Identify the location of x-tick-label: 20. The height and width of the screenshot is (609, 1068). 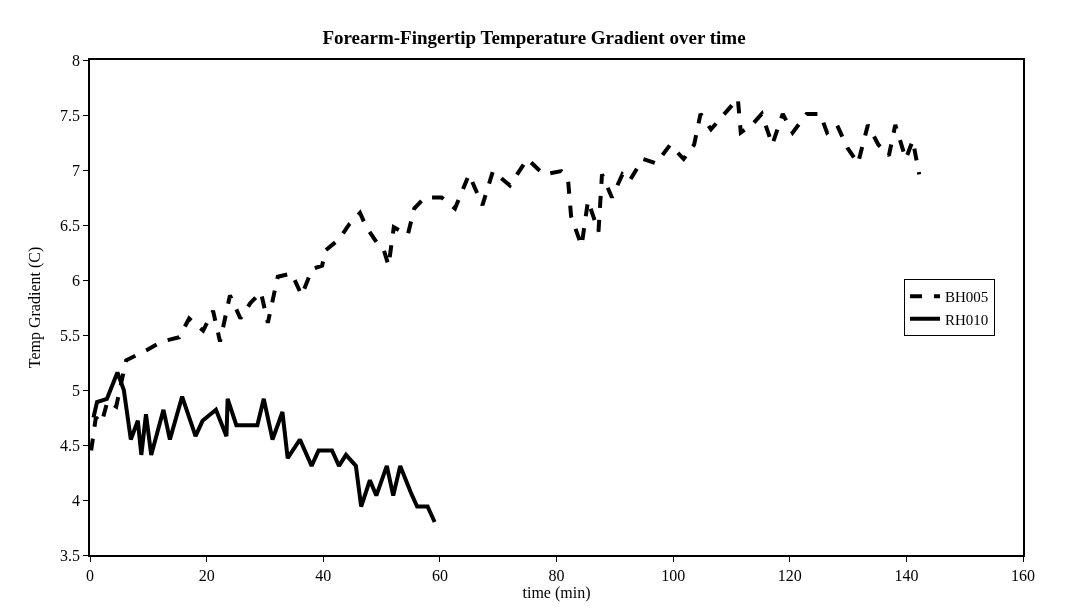
(206, 575).